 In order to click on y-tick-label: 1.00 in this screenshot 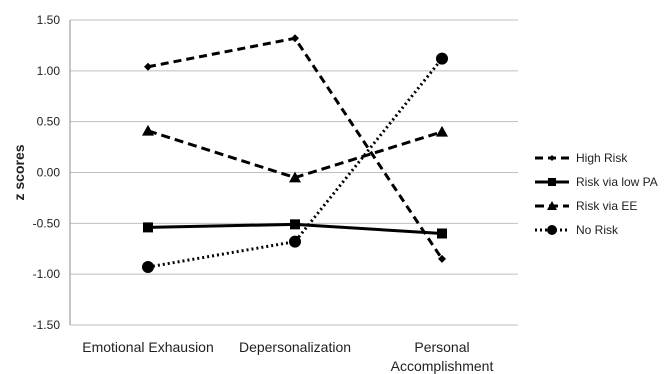, I will do `click(49, 71)`.